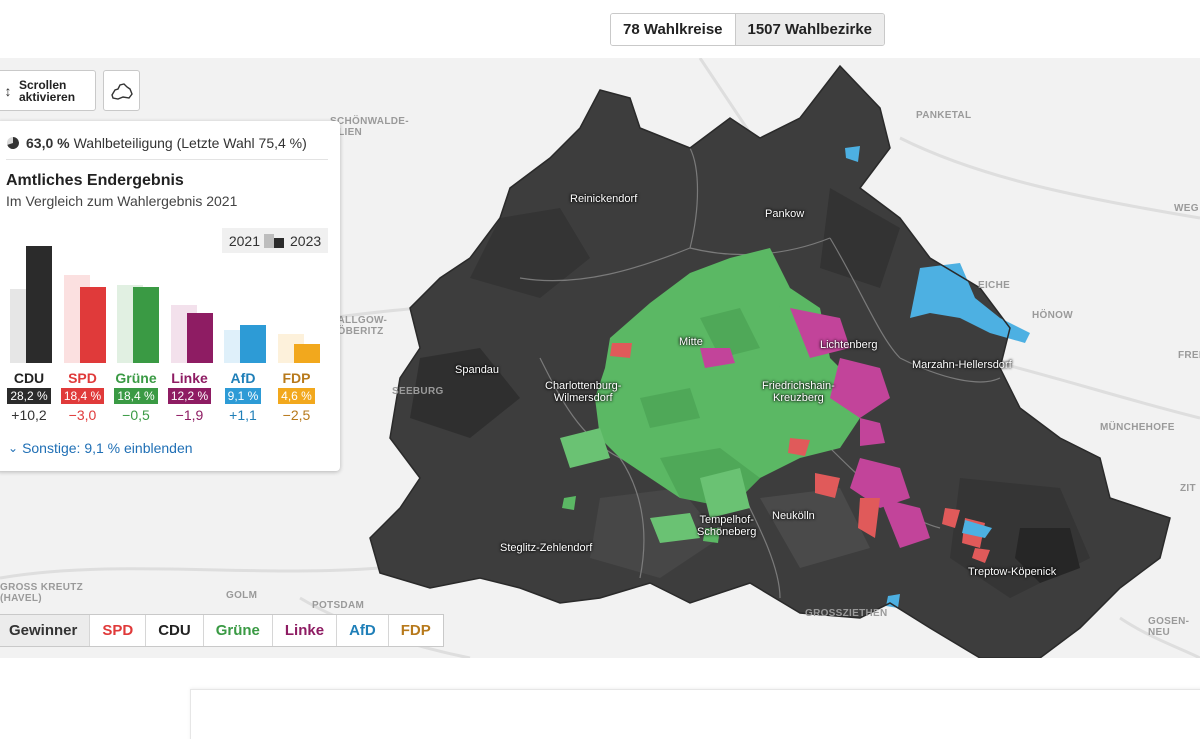 This screenshot has height=739, width=1200. What do you see at coordinates (695, 714) in the screenshot?
I see `content-card` at bounding box center [695, 714].